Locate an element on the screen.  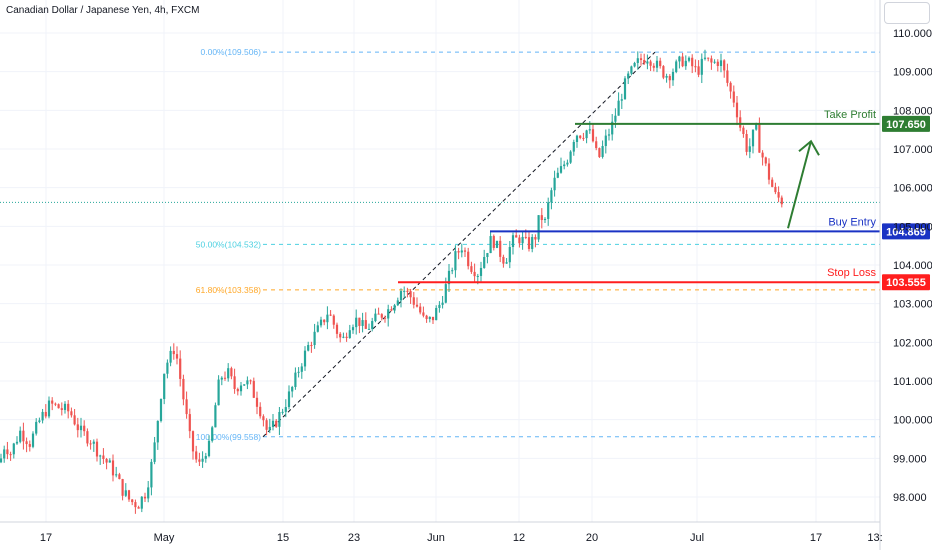
chart-title: Canadian Dollar / Japanese Yen, 4h, FXCM is located at coordinates (103, 10).